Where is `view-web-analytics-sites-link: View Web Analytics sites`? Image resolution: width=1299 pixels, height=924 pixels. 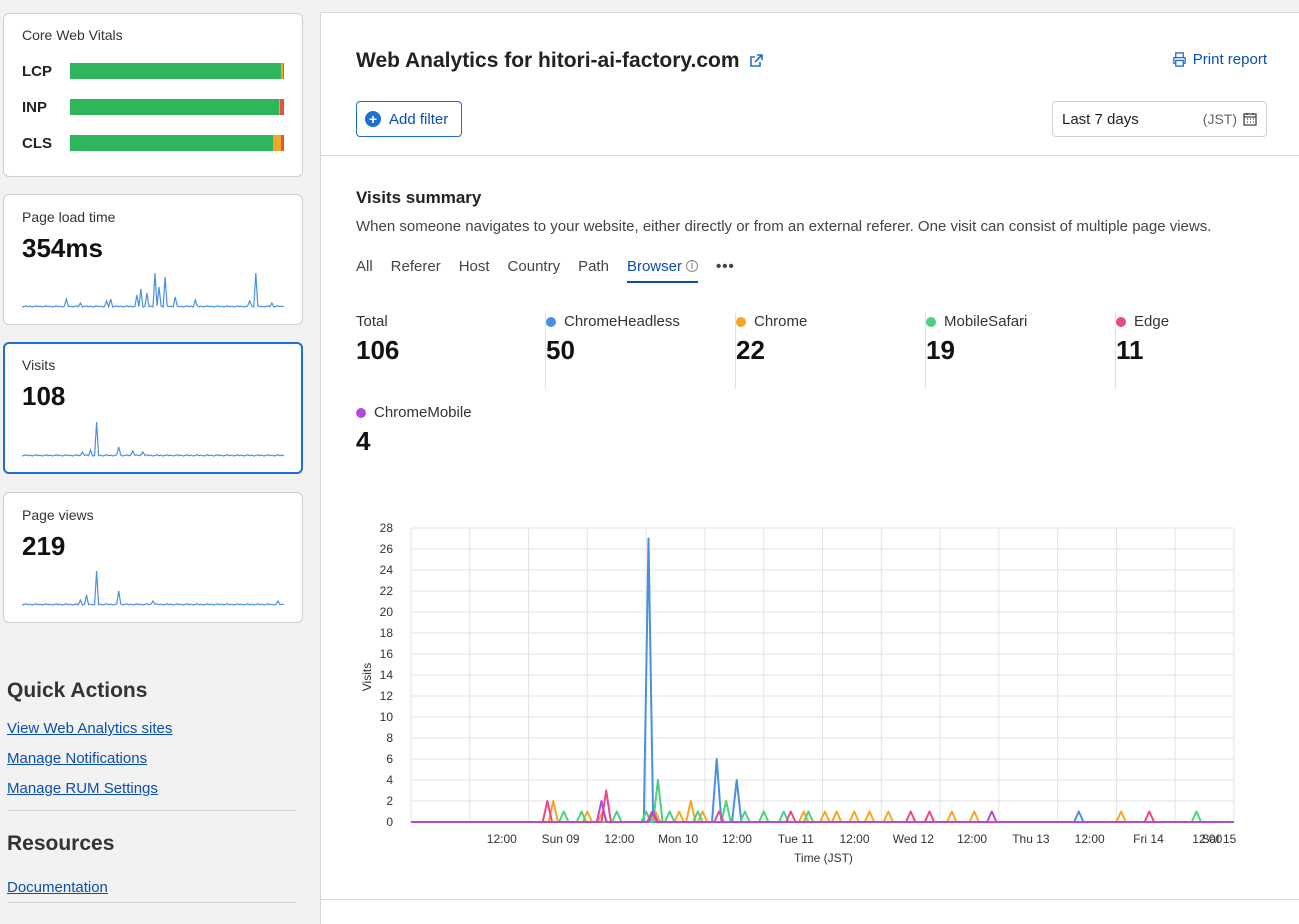 view-web-analytics-sites-link: View Web Analytics sites is located at coordinates (90, 728).